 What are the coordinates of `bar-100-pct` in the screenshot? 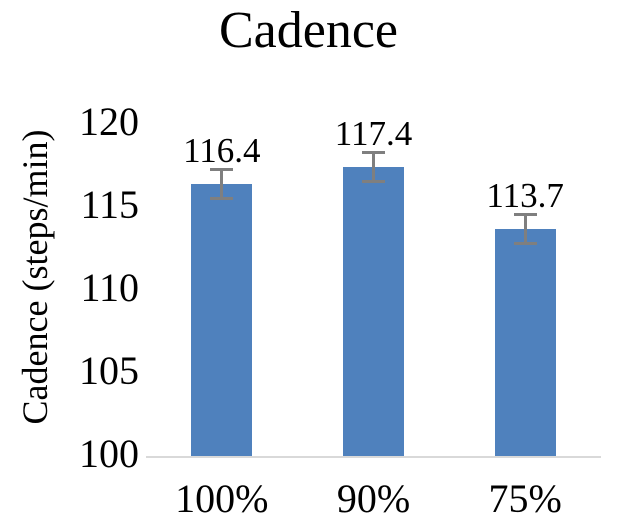 It's located at (222, 319).